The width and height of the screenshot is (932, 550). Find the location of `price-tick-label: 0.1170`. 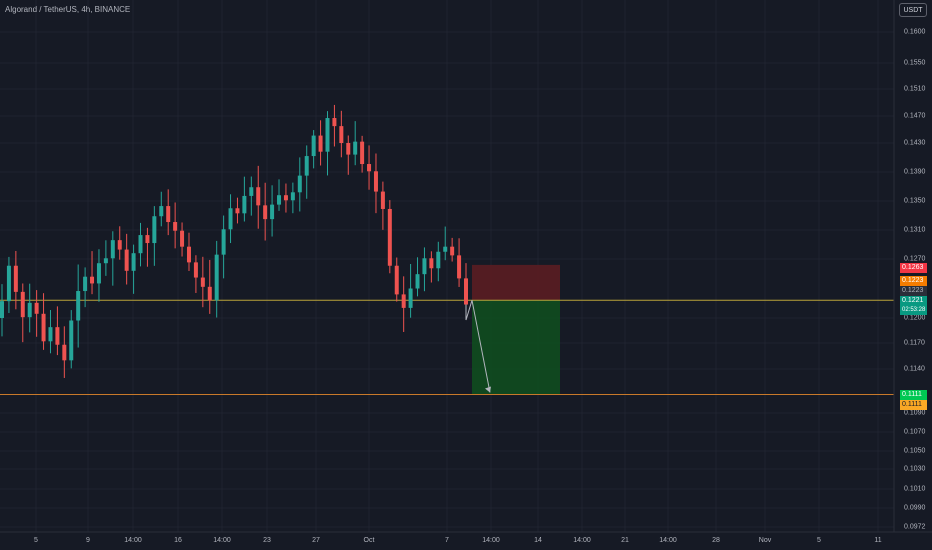

price-tick-label: 0.1170 is located at coordinates (914, 343).